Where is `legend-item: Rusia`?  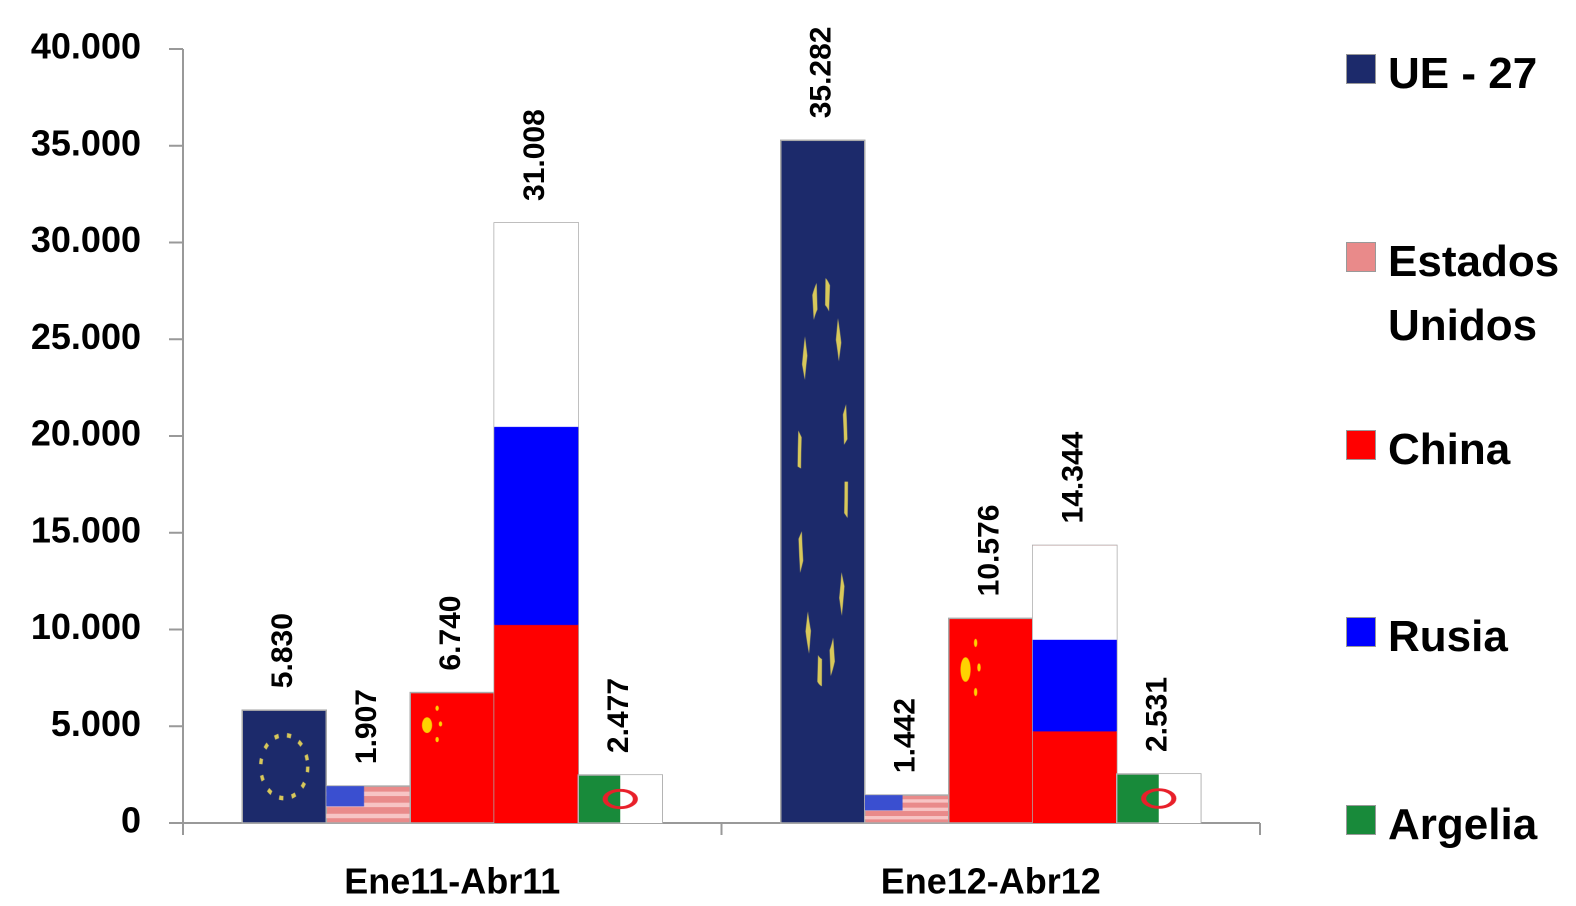
legend-item: Rusia is located at coordinates (1457, 637).